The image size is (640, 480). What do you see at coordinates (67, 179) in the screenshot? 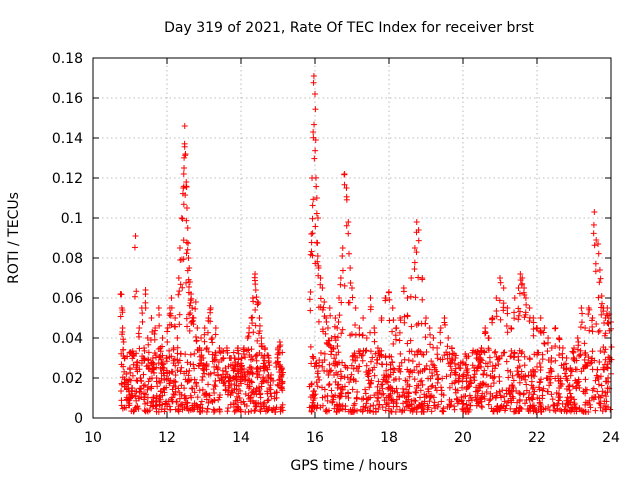
I see `y-tick-label: 0.12` at bounding box center [67, 179].